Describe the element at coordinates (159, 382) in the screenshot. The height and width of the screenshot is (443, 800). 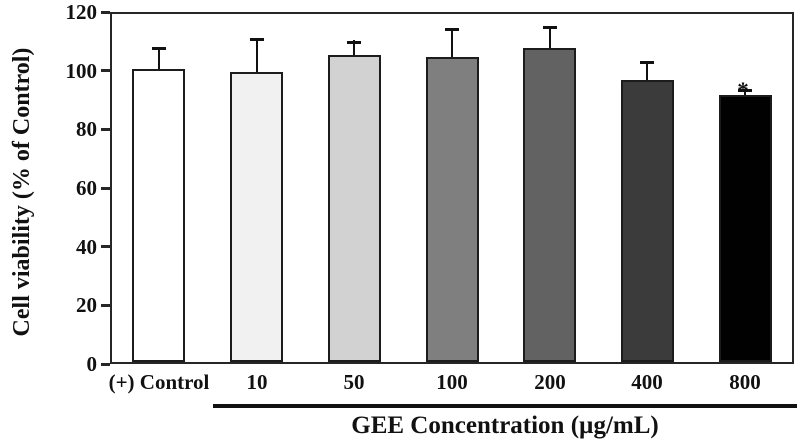
I see `x-tick-label: (+) Control` at that location.